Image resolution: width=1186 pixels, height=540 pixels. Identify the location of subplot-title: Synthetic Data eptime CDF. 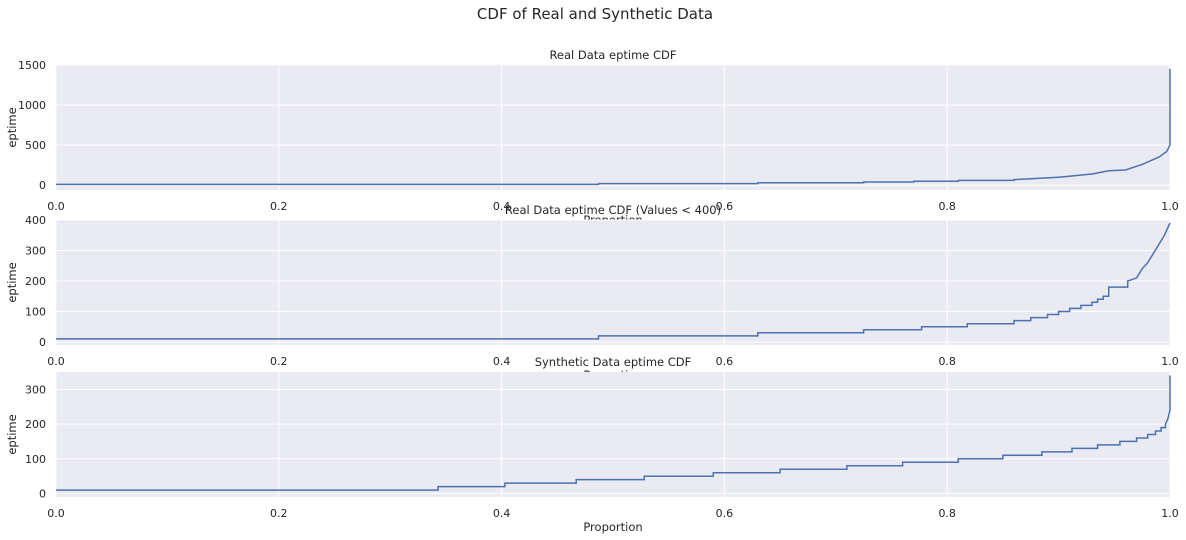
(613, 362).